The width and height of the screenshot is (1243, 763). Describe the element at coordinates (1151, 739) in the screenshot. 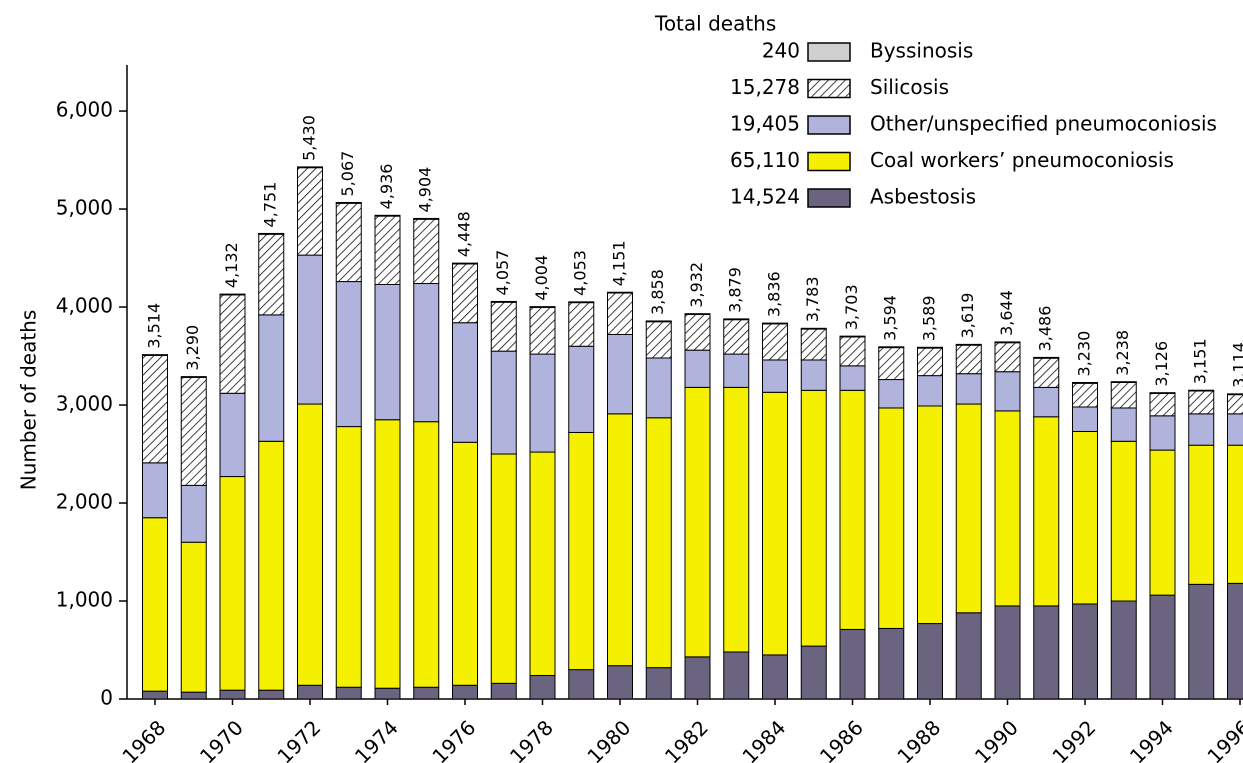

I see `x-tick-label: 1994` at that location.